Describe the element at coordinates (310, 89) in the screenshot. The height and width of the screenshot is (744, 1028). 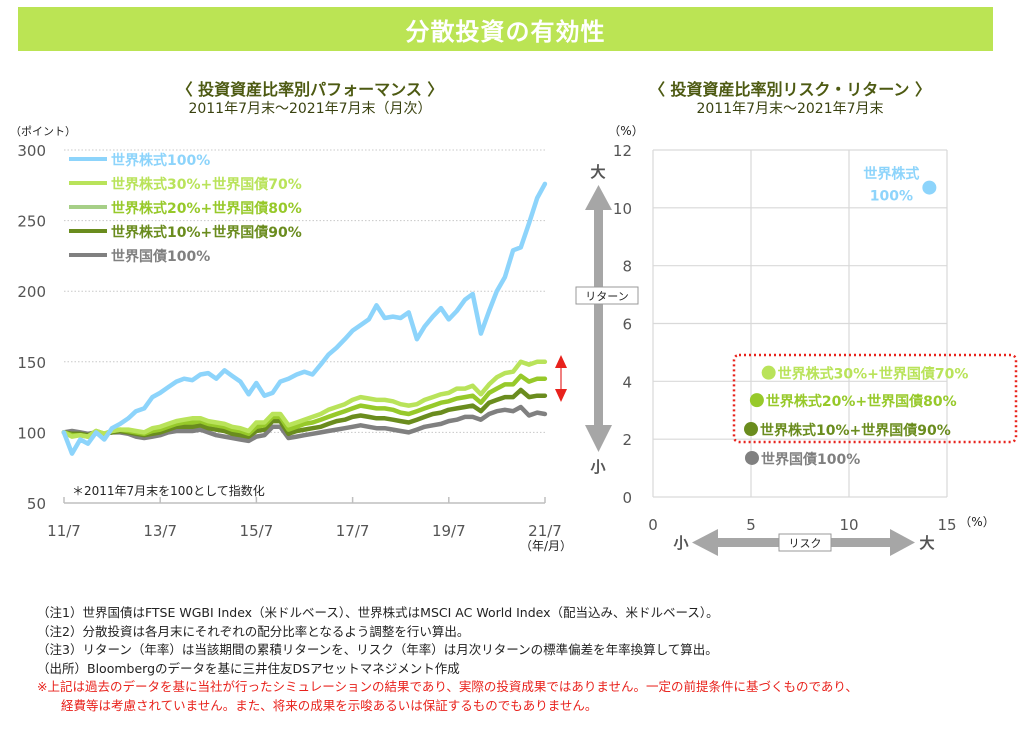
I see `line-chart-title: 〈 投資資産比率別パフォーマンス 〉` at that location.